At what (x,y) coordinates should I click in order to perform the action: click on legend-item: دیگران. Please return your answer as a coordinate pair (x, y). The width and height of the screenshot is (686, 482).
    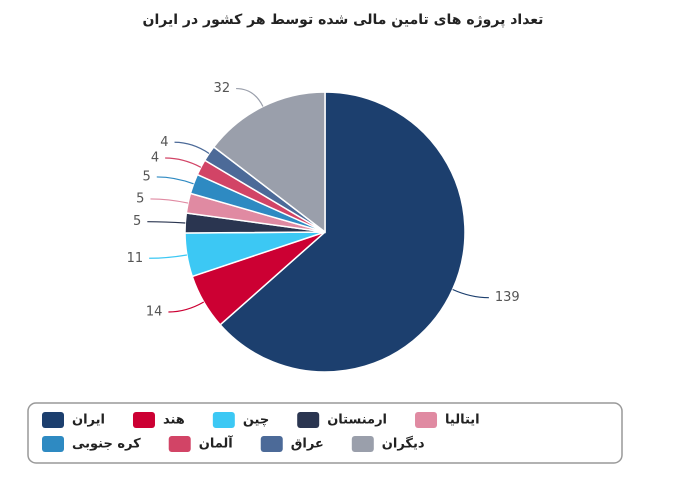
    Looking at the image, I should click on (388, 444).